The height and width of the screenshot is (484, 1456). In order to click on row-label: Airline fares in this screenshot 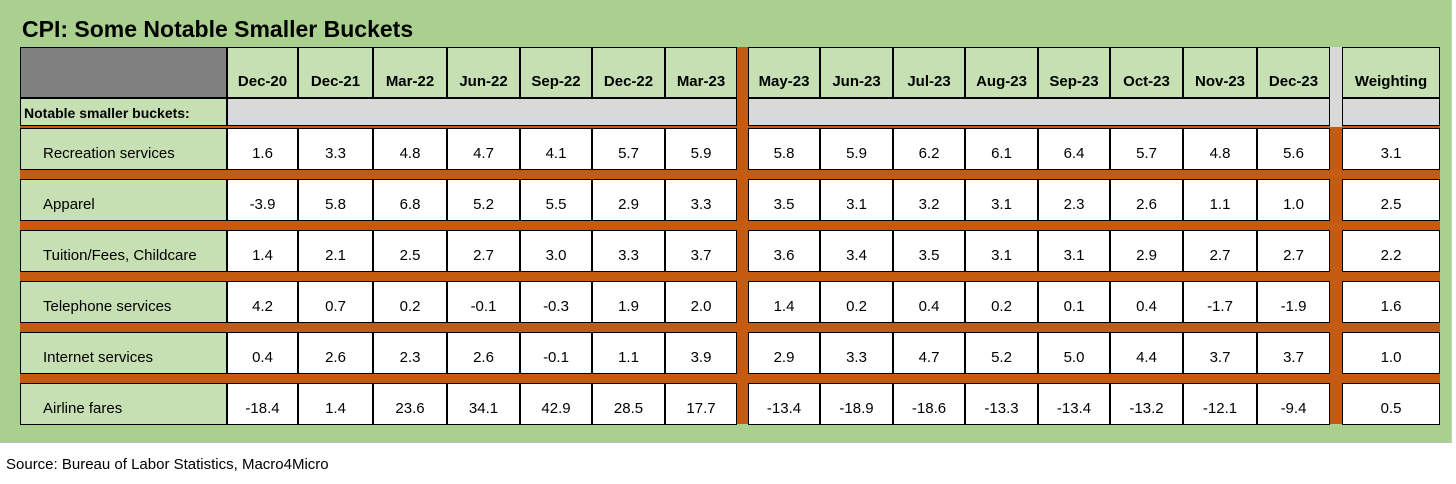, I will do `click(123, 404)`.